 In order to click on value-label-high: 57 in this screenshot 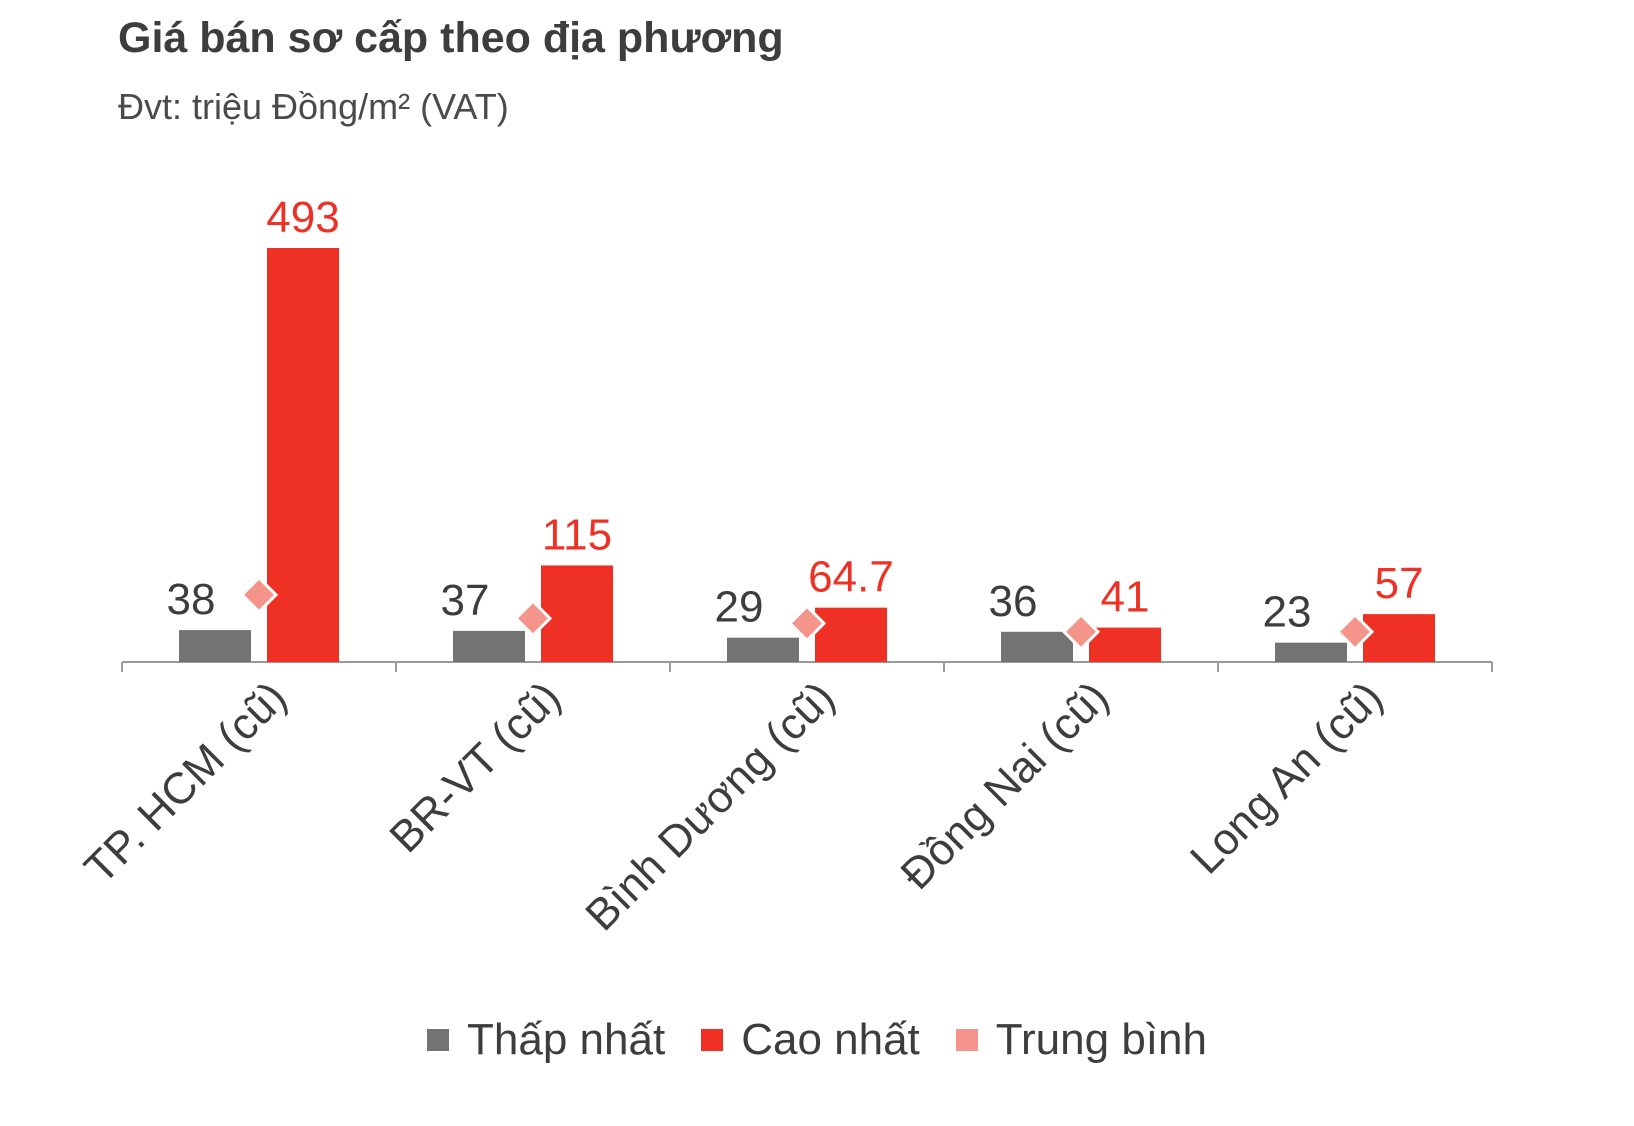, I will do `click(1399, 583)`.